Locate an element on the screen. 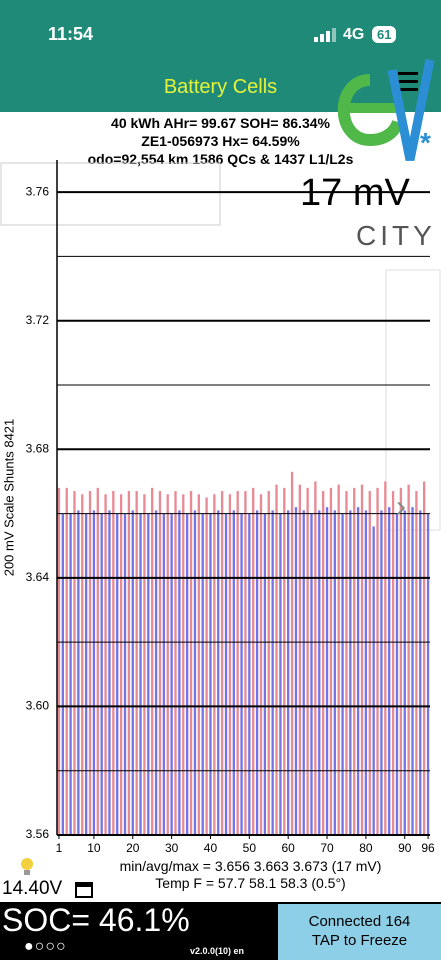  y-axis-title: 200 mV Scale Shunts 8421 is located at coordinates (8, 498).